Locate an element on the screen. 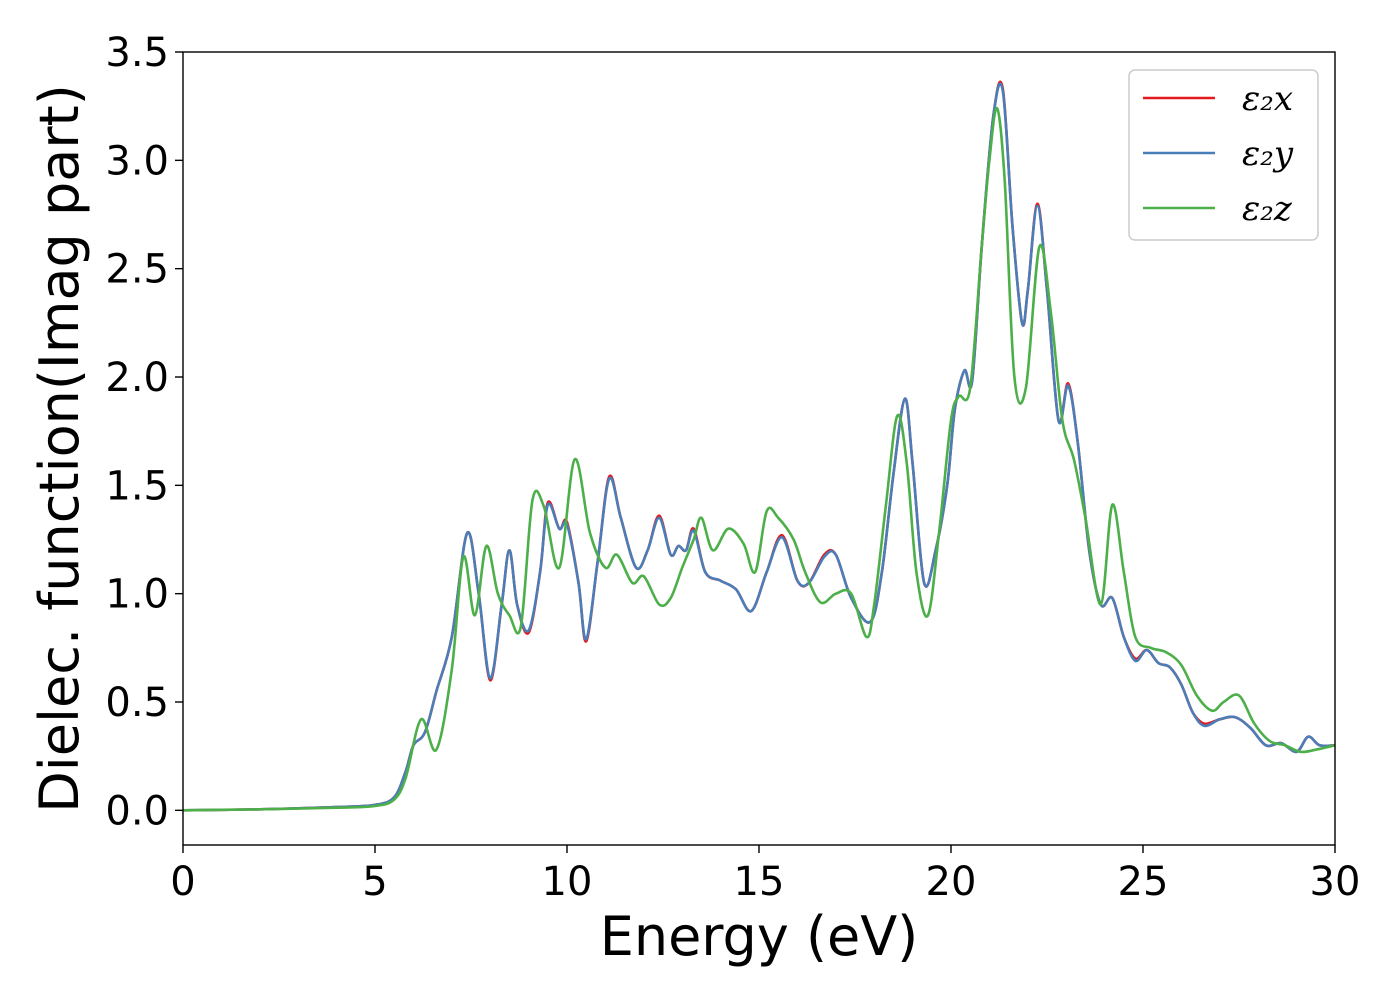 The width and height of the screenshot is (1400, 1000). legend: ε₂x ε₂y ε₂z is located at coordinates (1223, 155).